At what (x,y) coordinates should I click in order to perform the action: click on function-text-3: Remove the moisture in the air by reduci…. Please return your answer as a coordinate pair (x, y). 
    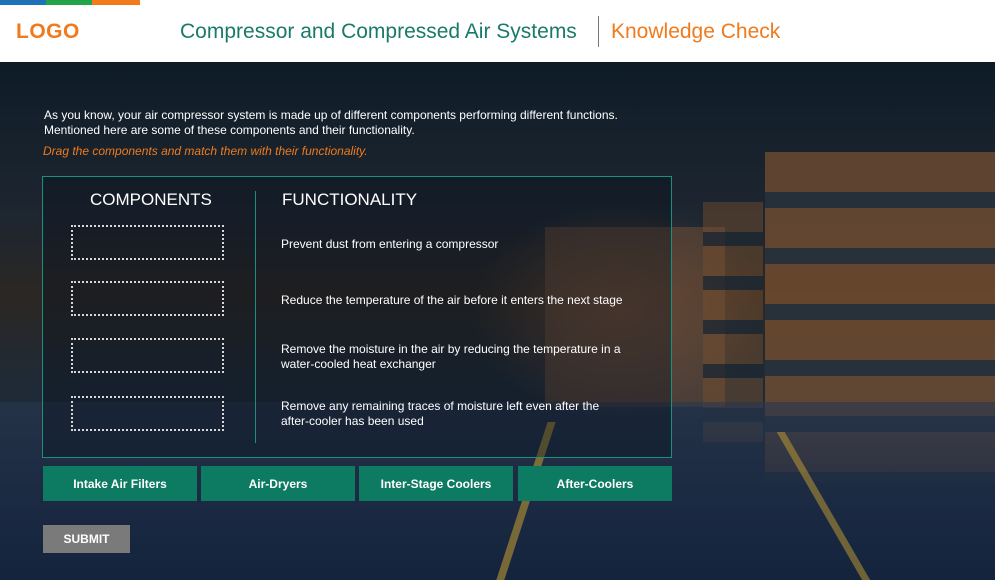
    Looking at the image, I should click on (451, 356).